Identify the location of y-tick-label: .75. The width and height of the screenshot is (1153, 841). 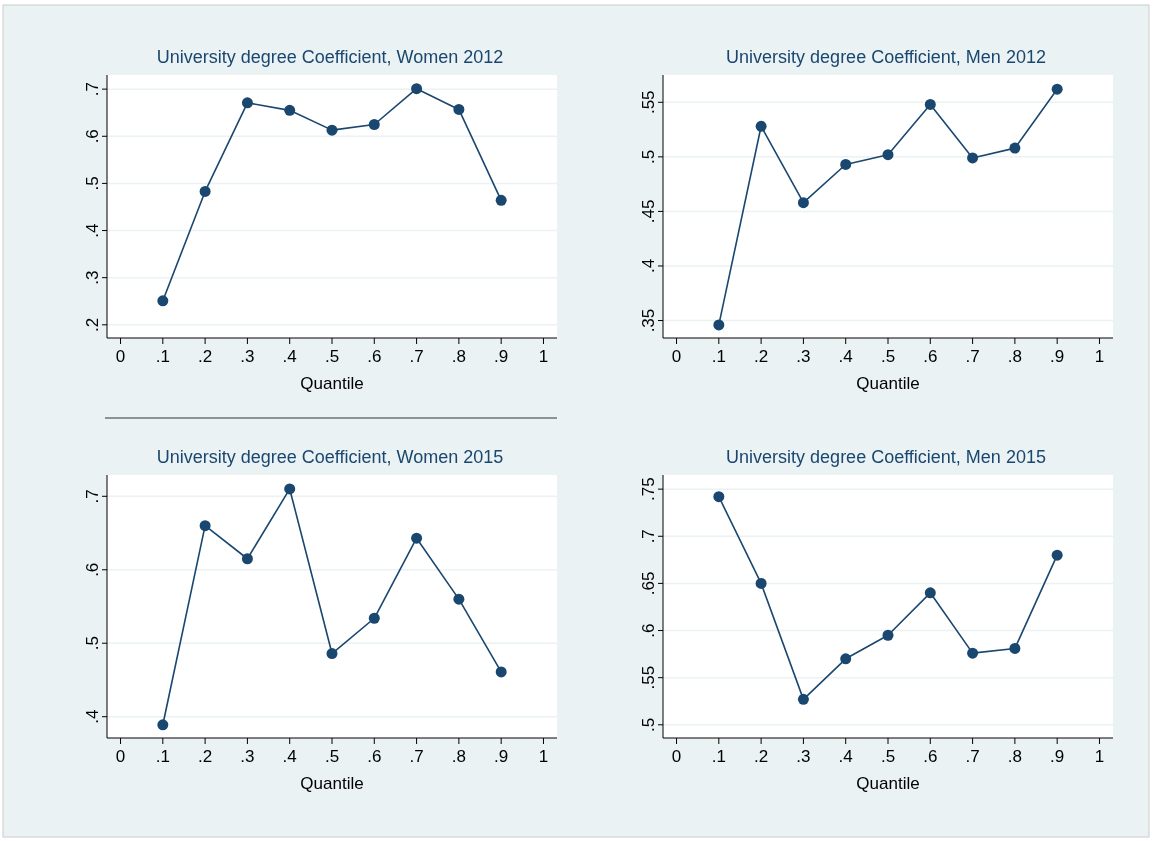
(648, 489).